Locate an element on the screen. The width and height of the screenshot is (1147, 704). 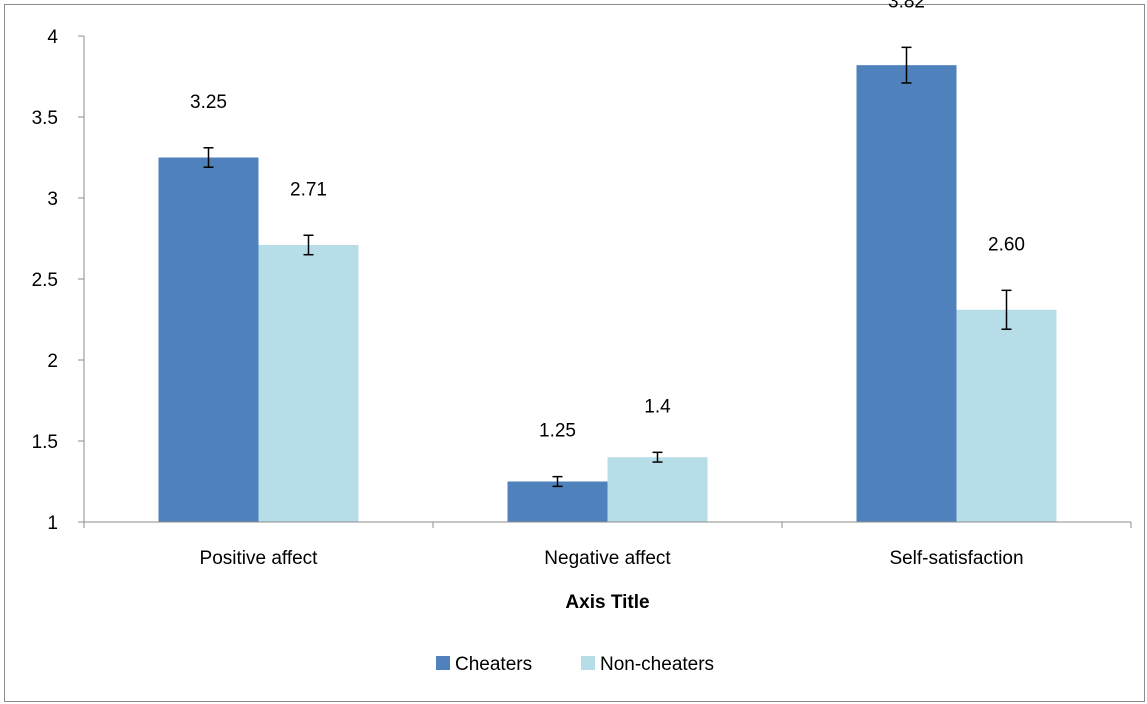
legend: Cheaters Non-cheaters is located at coordinates (575, 664).